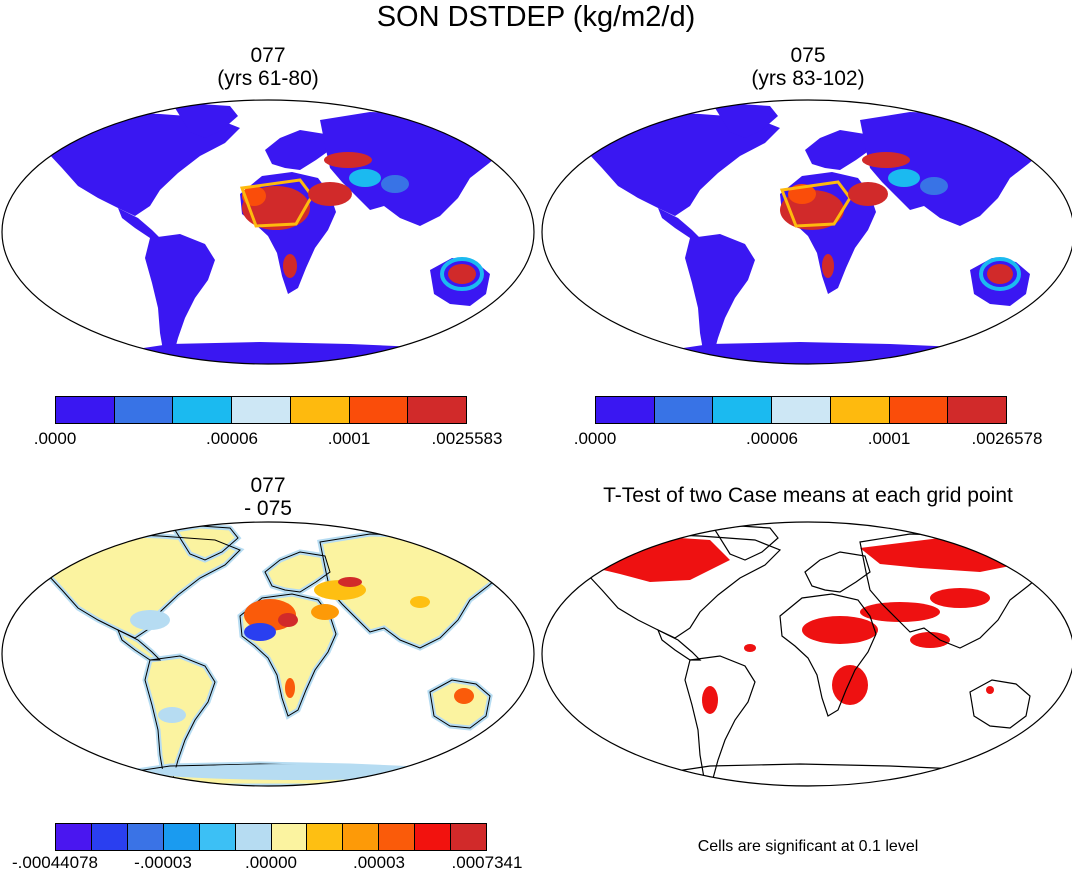 Image resolution: width=1072 pixels, height=873 pixels. What do you see at coordinates (467, 438) in the screenshot?
I see `tick-label: .0025583` at bounding box center [467, 438].